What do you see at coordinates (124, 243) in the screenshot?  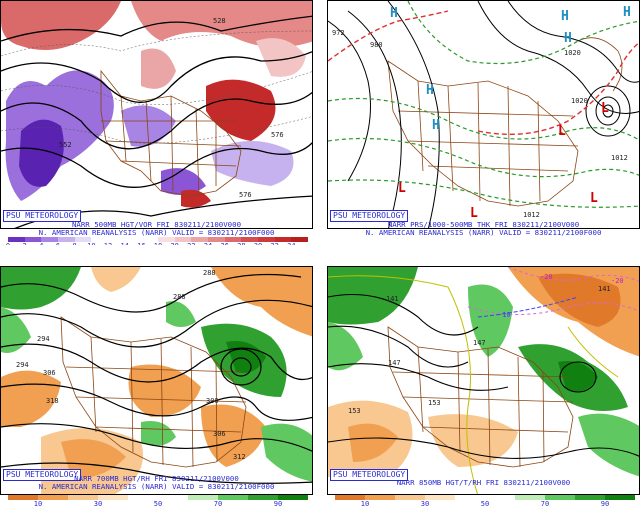 I see `colorbar-tick-label: 14` at bounding box center [124, 243].